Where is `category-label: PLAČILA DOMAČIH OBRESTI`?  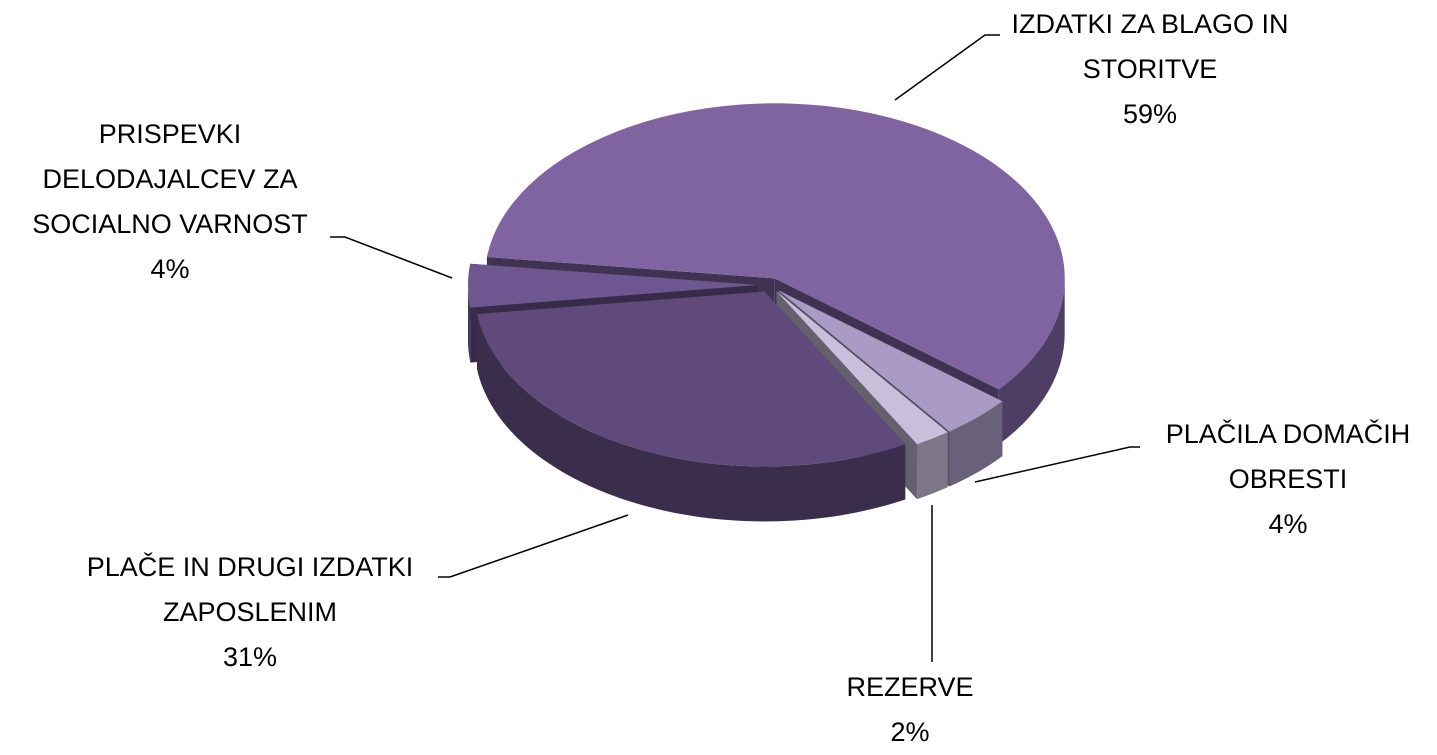 category-label: PLAČILA DOMAČIH OBRESTI is located at coordinates (1288, 456).